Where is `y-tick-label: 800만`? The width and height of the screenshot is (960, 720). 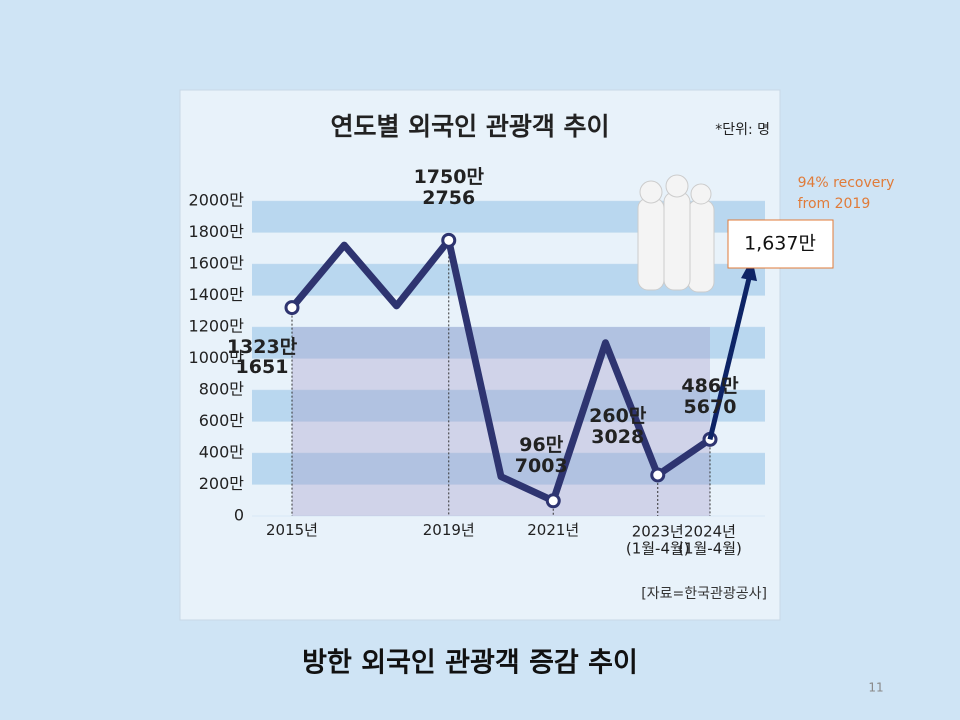 y-tick-label: 800만 is located at coordinates (222, 389).